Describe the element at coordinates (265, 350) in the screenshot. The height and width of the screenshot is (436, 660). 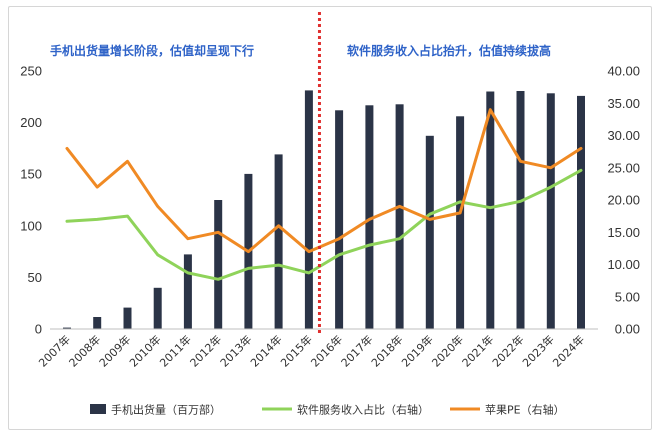
I see `x-tick-label: 2014年` at that location.